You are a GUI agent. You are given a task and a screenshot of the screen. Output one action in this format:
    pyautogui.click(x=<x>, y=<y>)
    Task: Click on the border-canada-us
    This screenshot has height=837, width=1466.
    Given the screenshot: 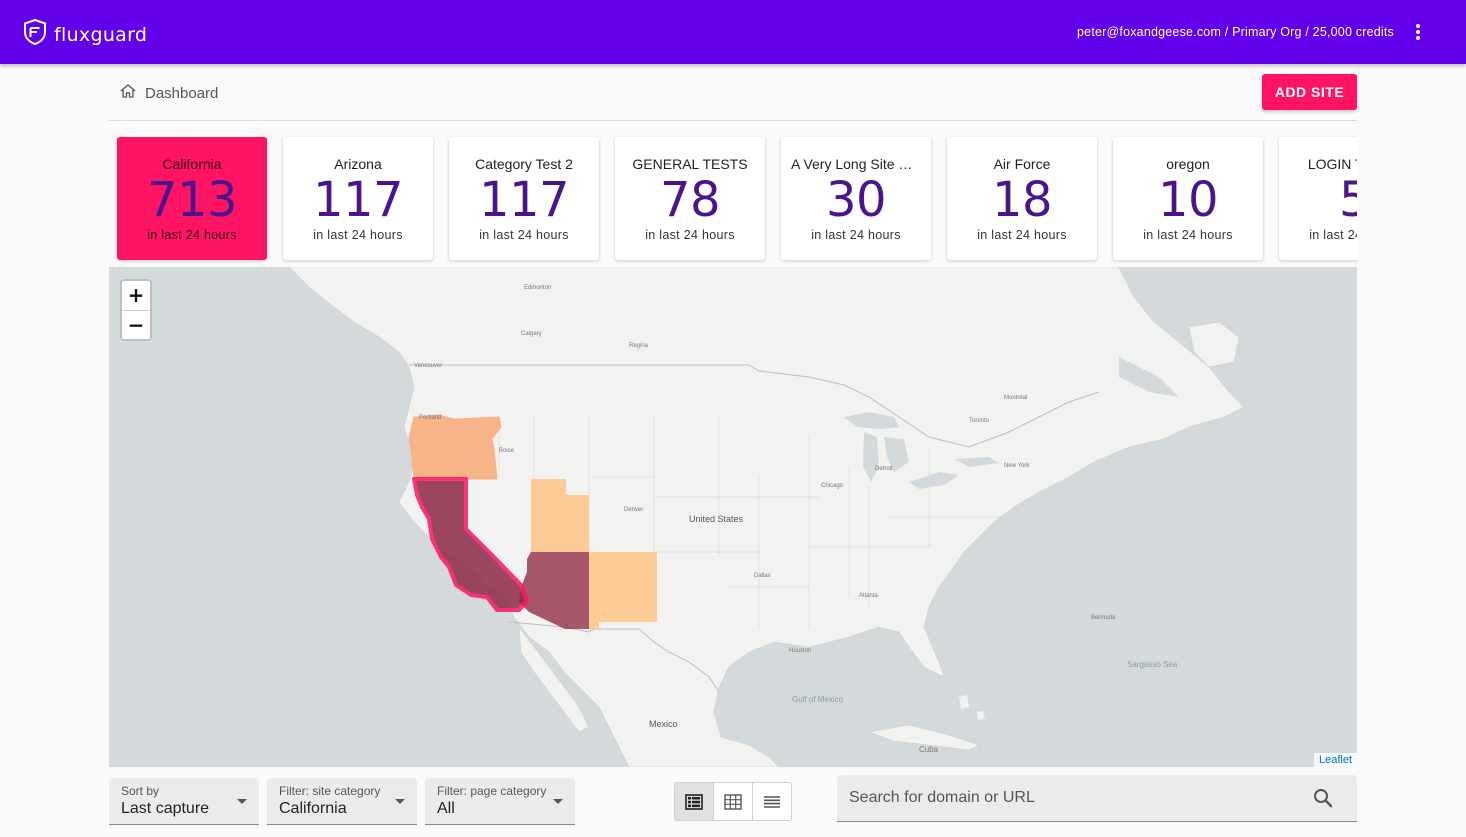 What is the action you would take?
    pyautogui.click(x=754, y=406)
    